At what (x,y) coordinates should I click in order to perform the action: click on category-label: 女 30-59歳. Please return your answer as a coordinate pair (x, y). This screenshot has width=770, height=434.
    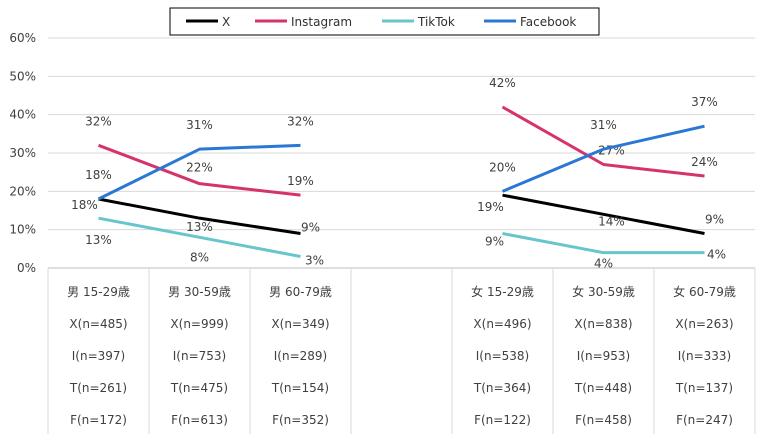
    Looking at the image, I should click on (603, 291).